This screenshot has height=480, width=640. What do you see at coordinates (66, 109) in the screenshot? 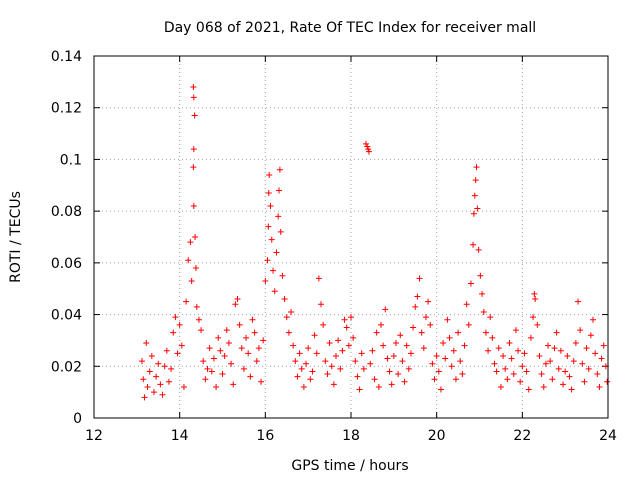
I see `y-tick-label: 0.12` at bounding box center [66, 109].